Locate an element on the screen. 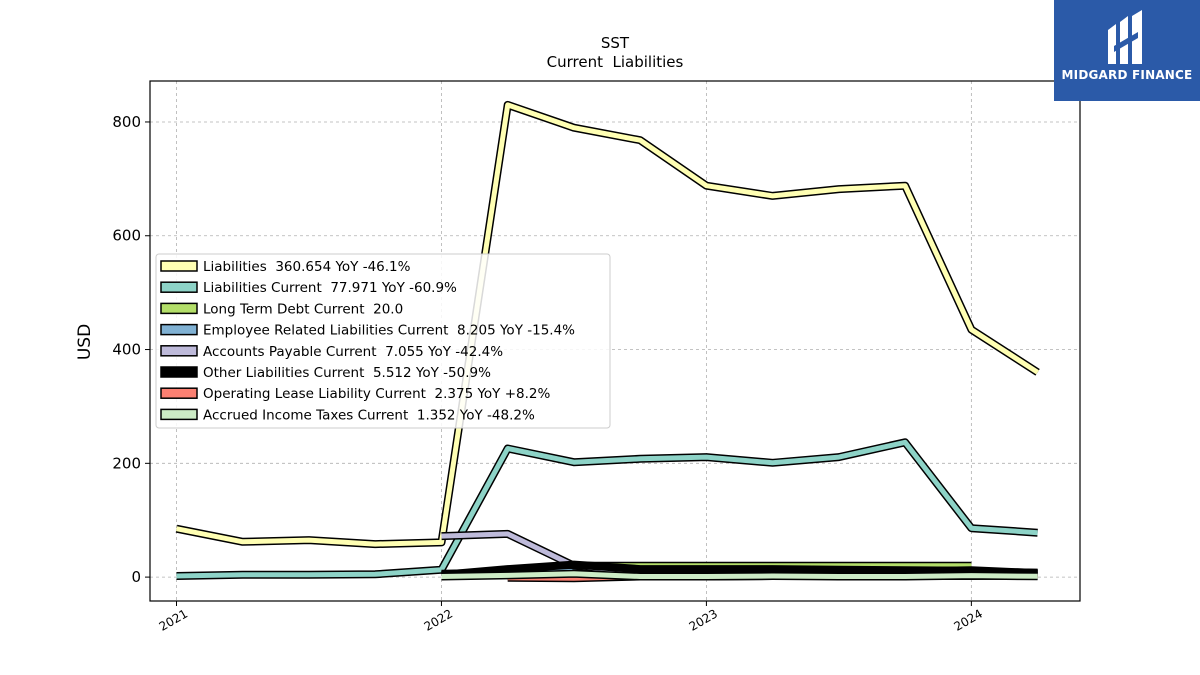 The height and width of the screenshot is (675, 1200). chart-subtitle: Current Liabilities is located at coordinates (615, 62).